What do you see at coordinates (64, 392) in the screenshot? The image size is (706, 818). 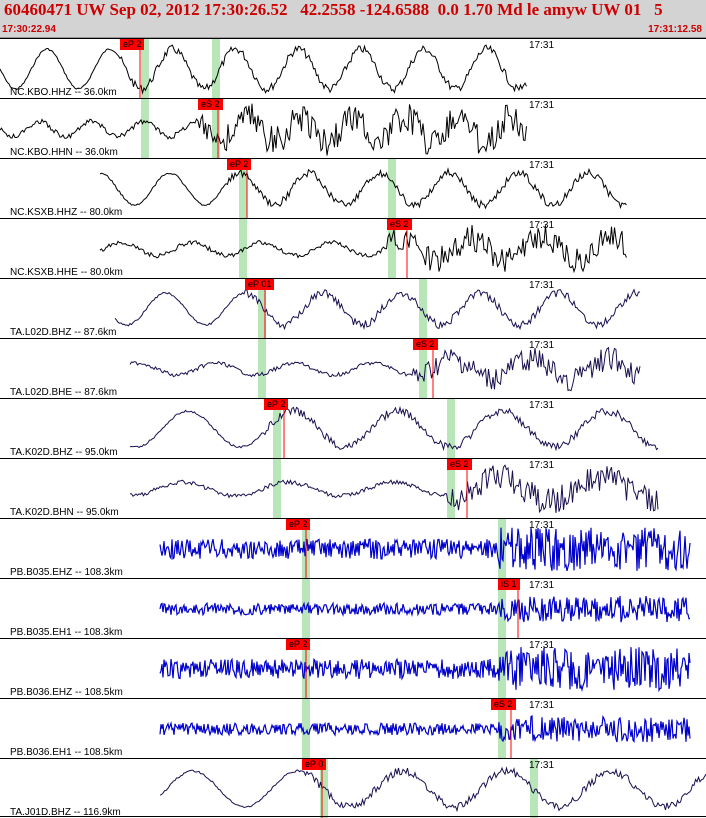 I see `station-label: TA.L02D.BHE -- 87.6km` at bounding box center [64, 392].